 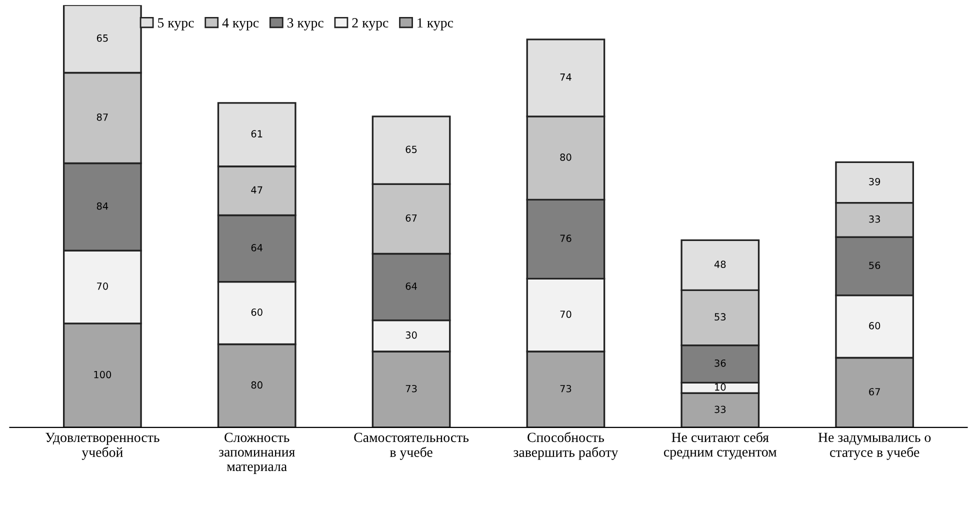 I want to click on legend-label: 5 курс, so click(x=176, y=24).